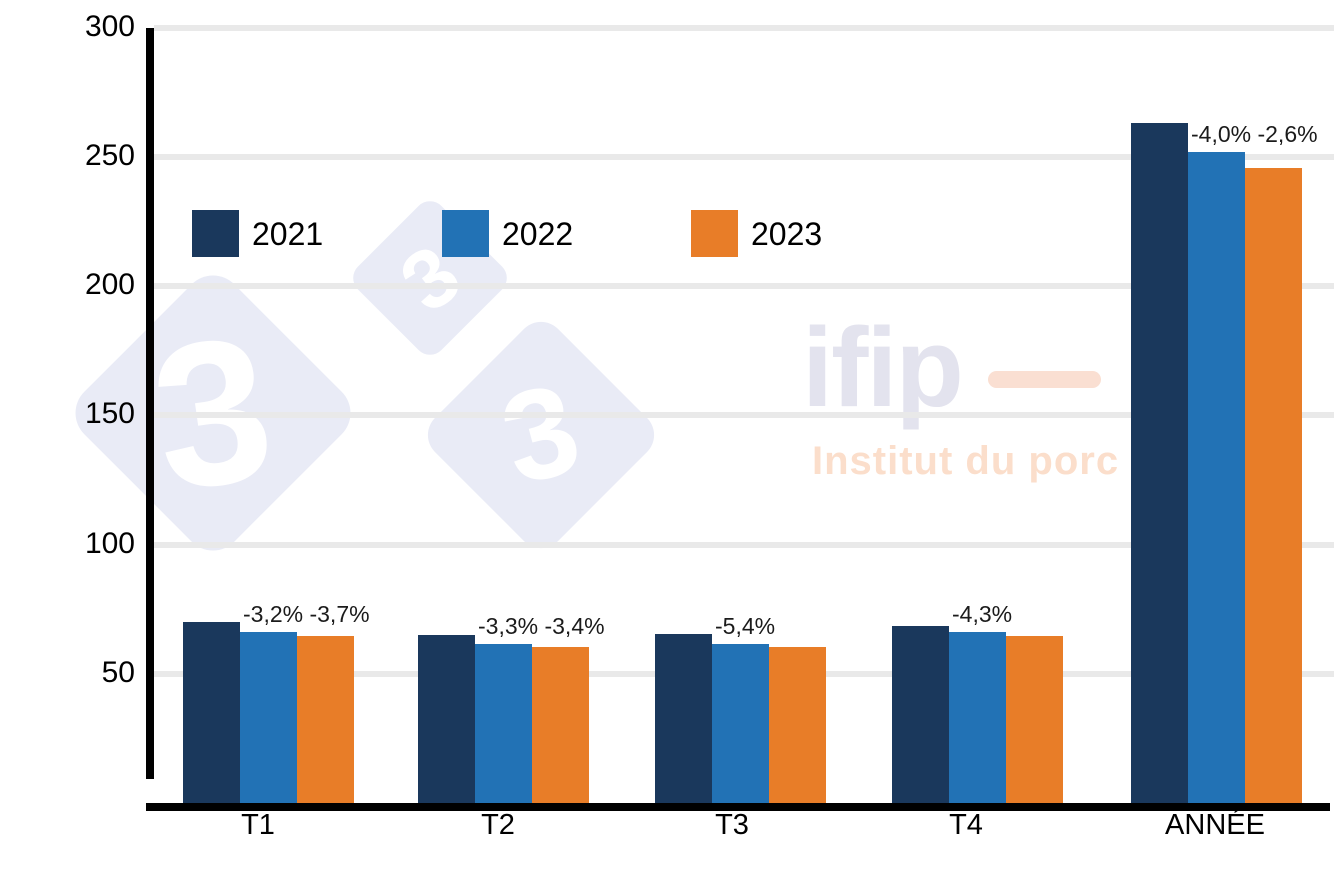  Describe the element at coordinates (1044, 379) in the screenshot. I see `watermark-ifip-dash` at that location.